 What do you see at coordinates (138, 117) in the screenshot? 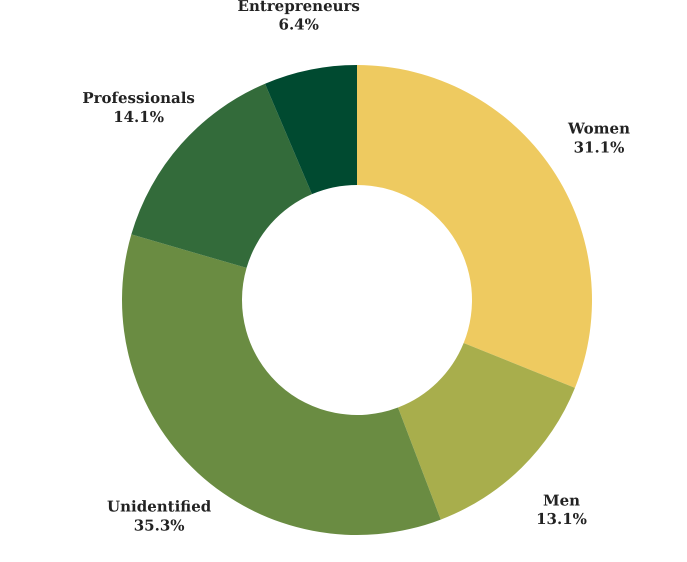
I see `data-label: 14.1%` at bounding box center [138, 117].